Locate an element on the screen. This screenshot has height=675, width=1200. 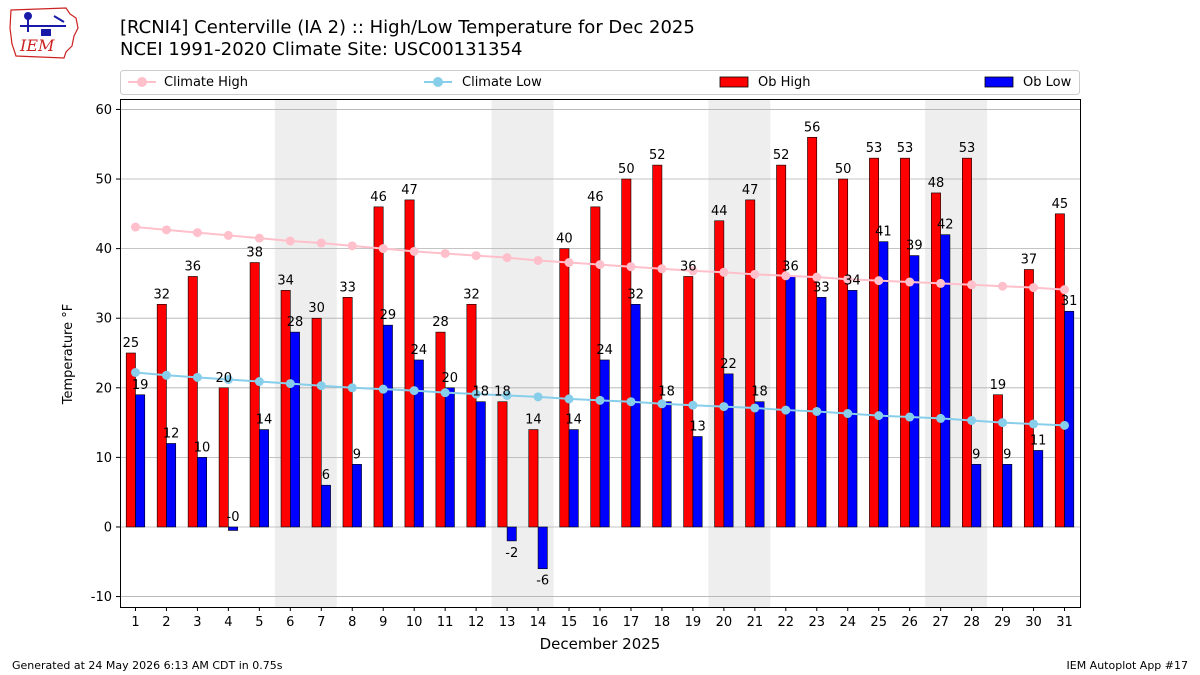
app-id: IEM Autoplot App #17 is located at coordinates (1127, 665).